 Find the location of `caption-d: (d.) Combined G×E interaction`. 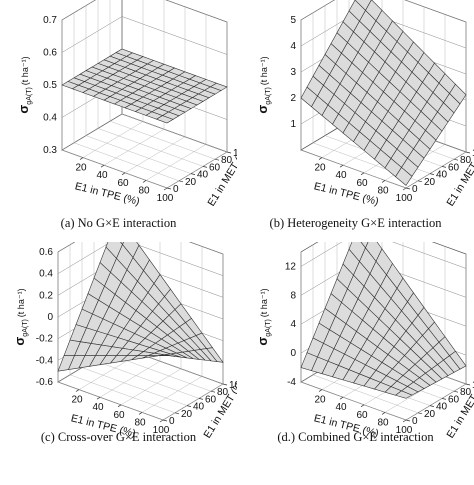

caption-d: (d.) Combined G×E interaction is located at coordinates (355, 437).